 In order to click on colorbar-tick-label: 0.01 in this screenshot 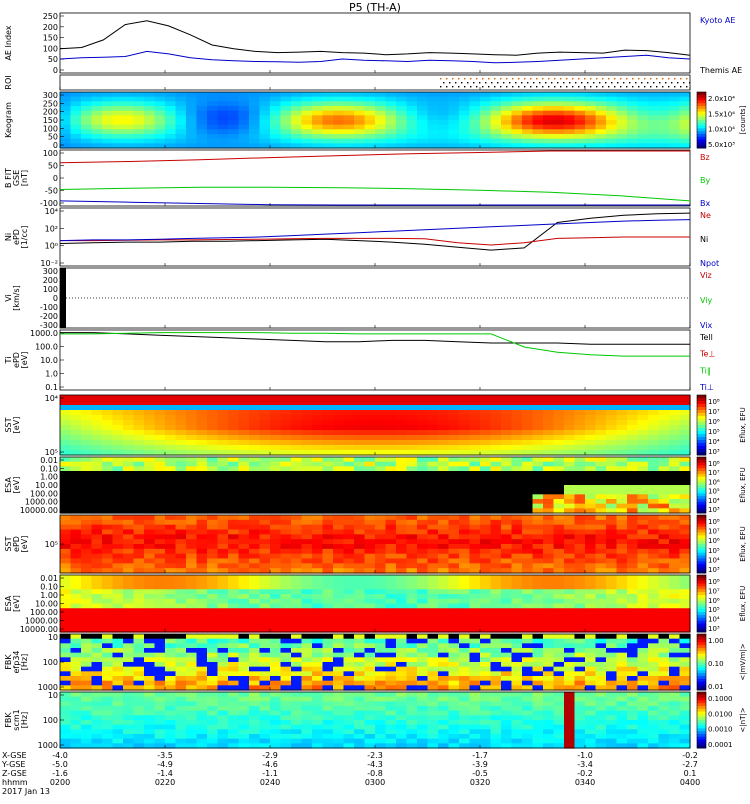, I will do `click(716, 687)`.